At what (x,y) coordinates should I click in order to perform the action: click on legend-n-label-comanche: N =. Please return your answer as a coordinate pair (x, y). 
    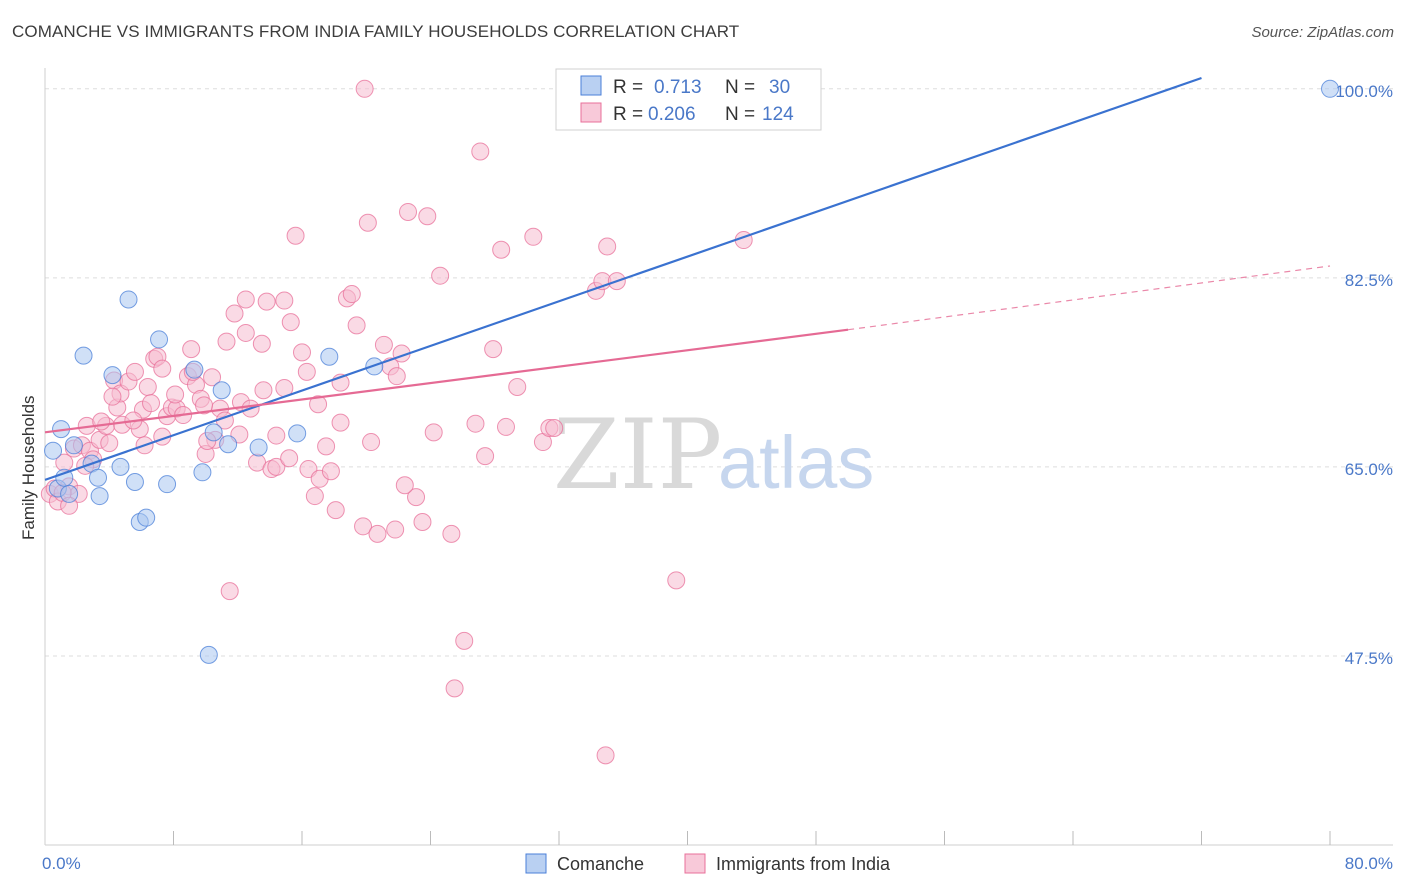
    Looking at the image, I should click on (740, 87).